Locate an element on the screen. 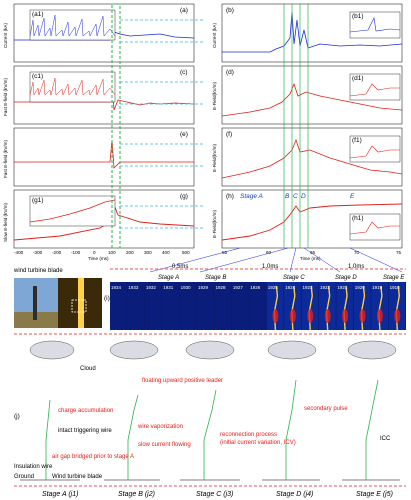 The image size is (411, 500). frame-1933 is located at coordinates (136, 306).